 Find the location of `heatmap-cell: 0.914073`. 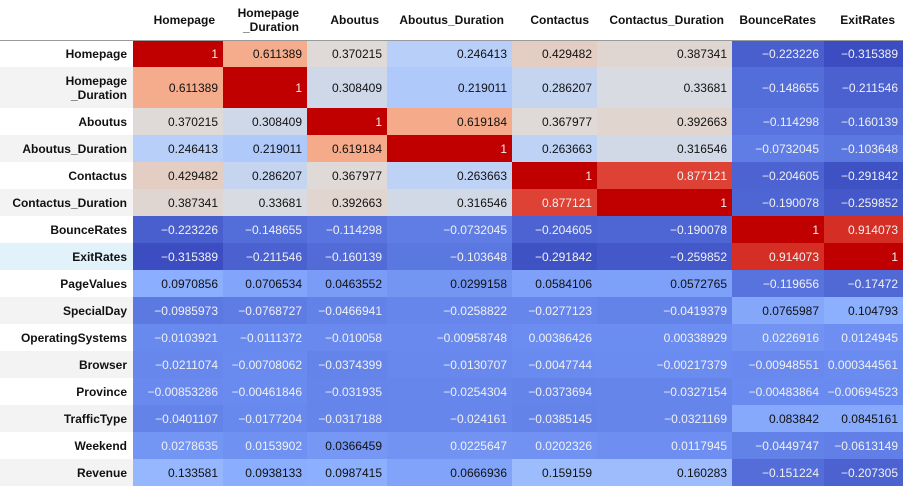

heatmap-cell: 0.914073 is located at coordinates (863, 229).